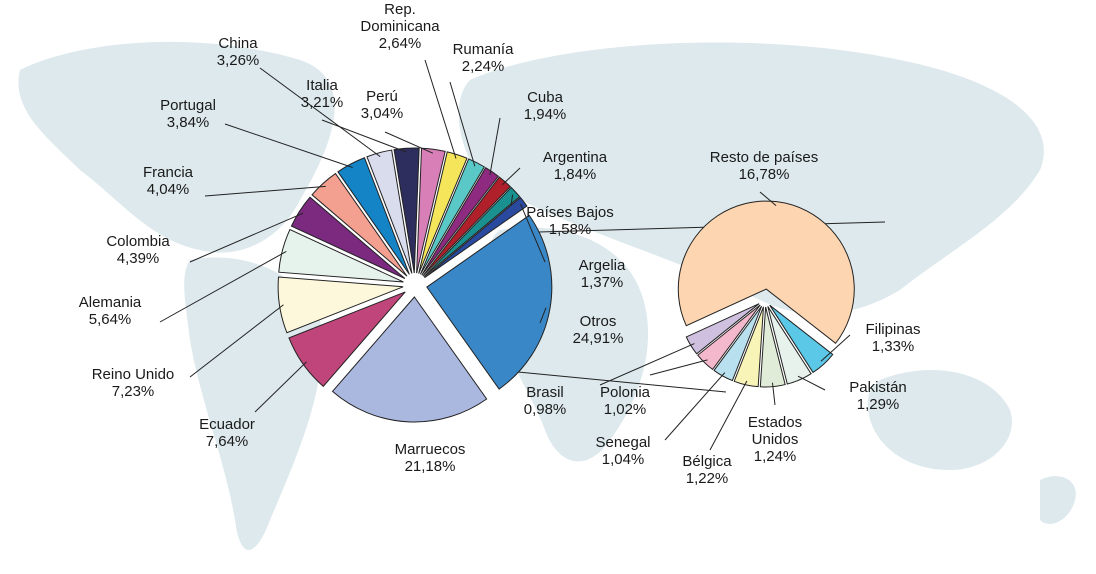  Describe the element at coordinates (322, 102) in the screenshot. I see `slice-value-label: 3,21%` at that location.